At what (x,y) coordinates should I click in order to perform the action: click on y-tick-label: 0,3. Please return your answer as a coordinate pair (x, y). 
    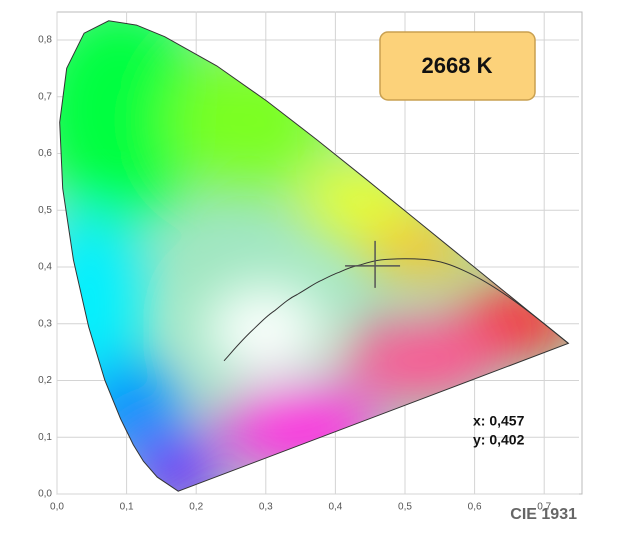
    Looking at the image, I should click on (45, 323).